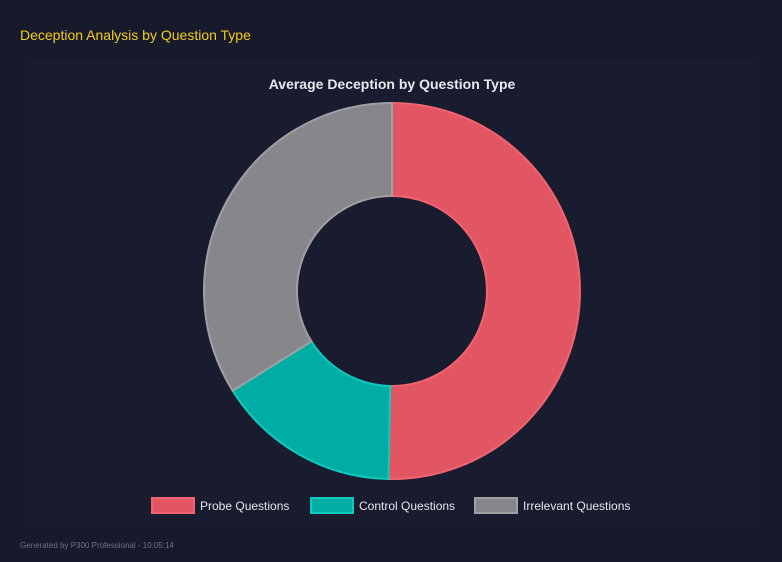 This screenshot has width=782, height=562. I want to click on legend-item: Probe Questions, so click(220, 505).